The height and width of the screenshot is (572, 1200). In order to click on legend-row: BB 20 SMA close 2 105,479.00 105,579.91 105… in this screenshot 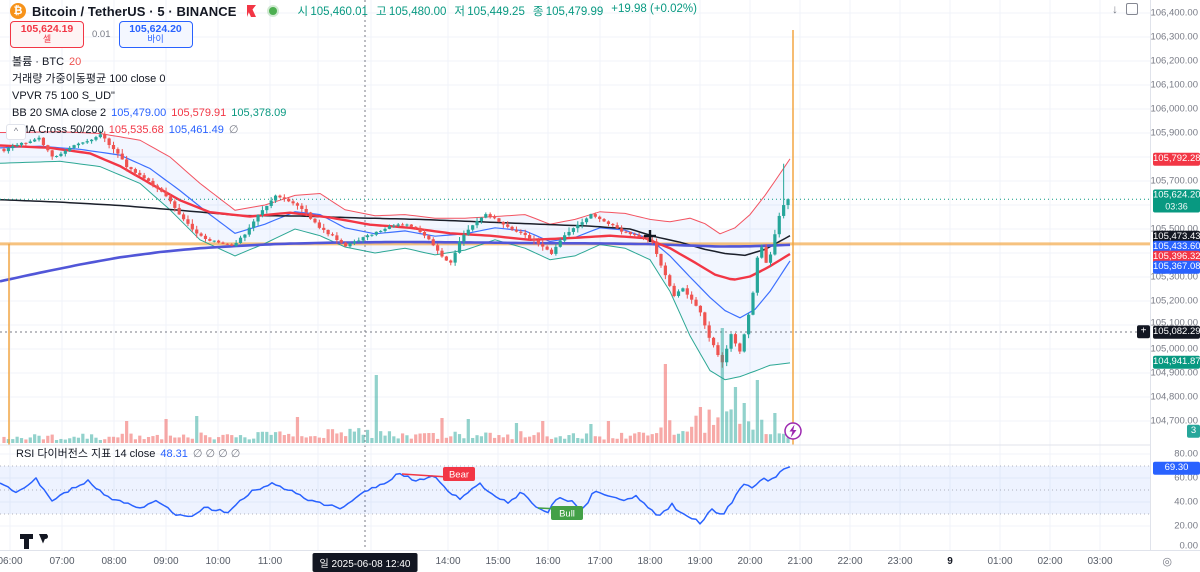, I will do `click(151, 113)`.